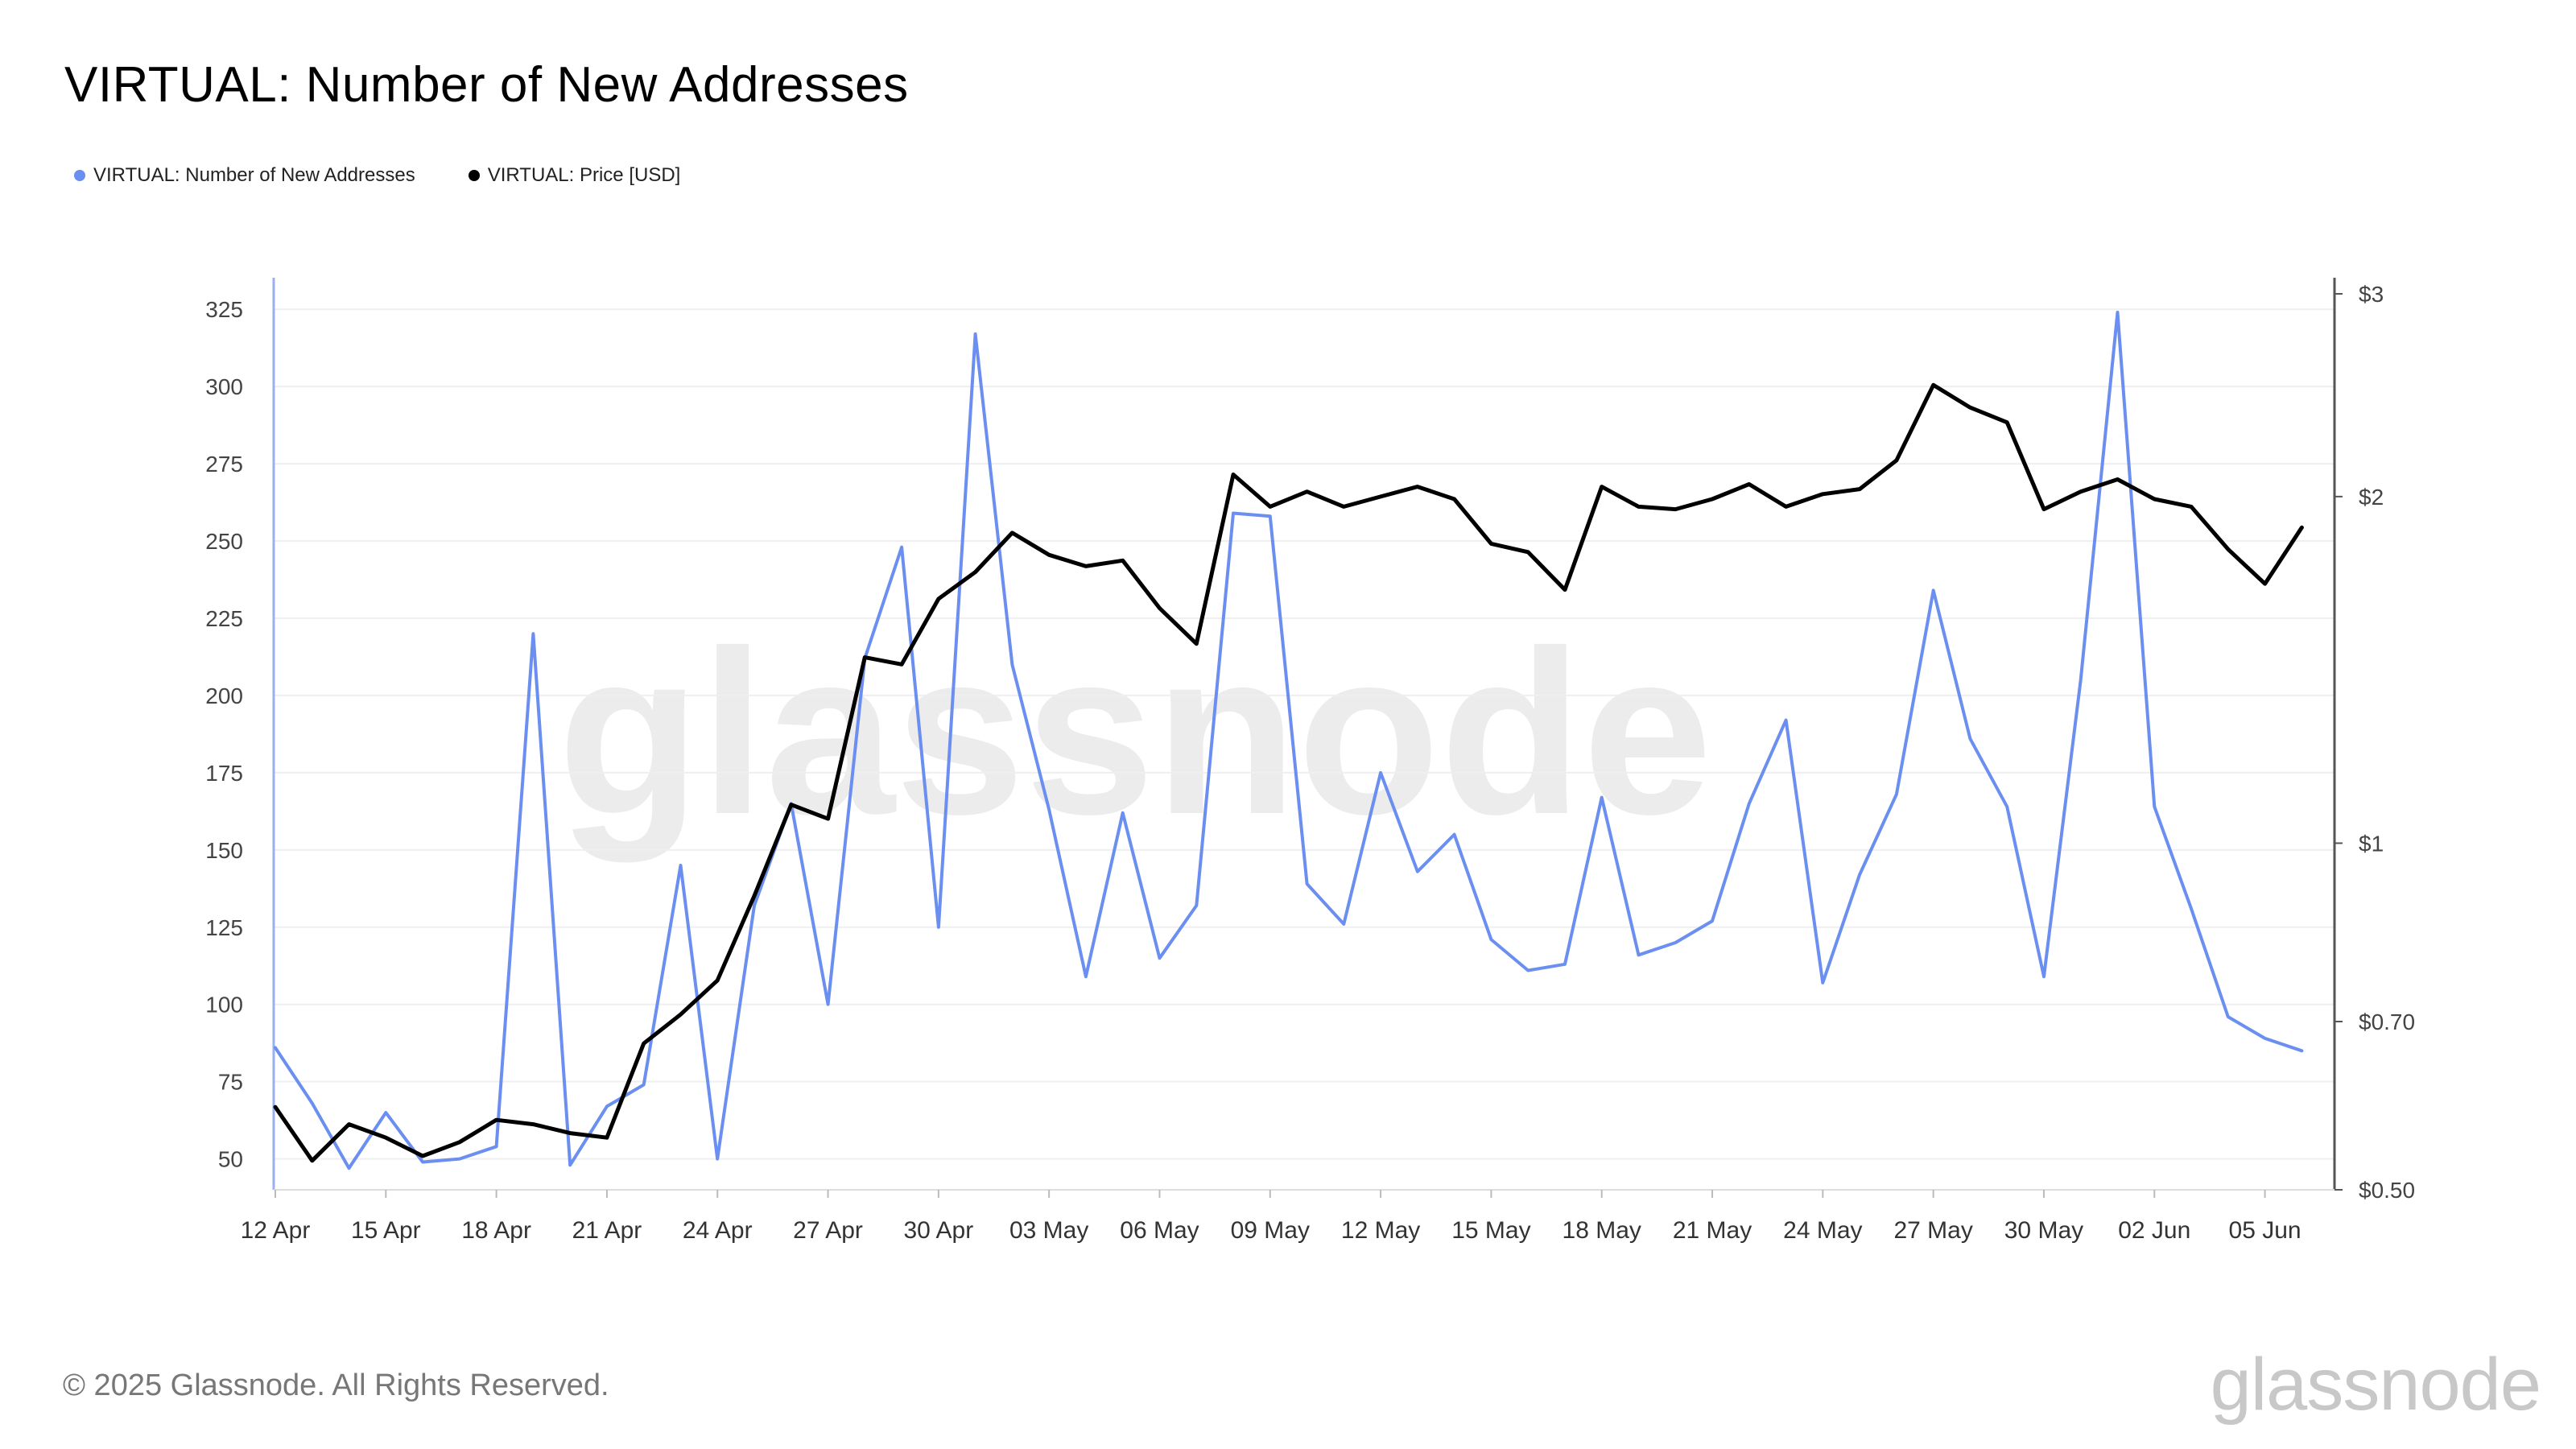 Image resolution: width=2576 pixels, height=1449 pixels. I want to click on y-left-tick-label: 325, so click(224, 309).